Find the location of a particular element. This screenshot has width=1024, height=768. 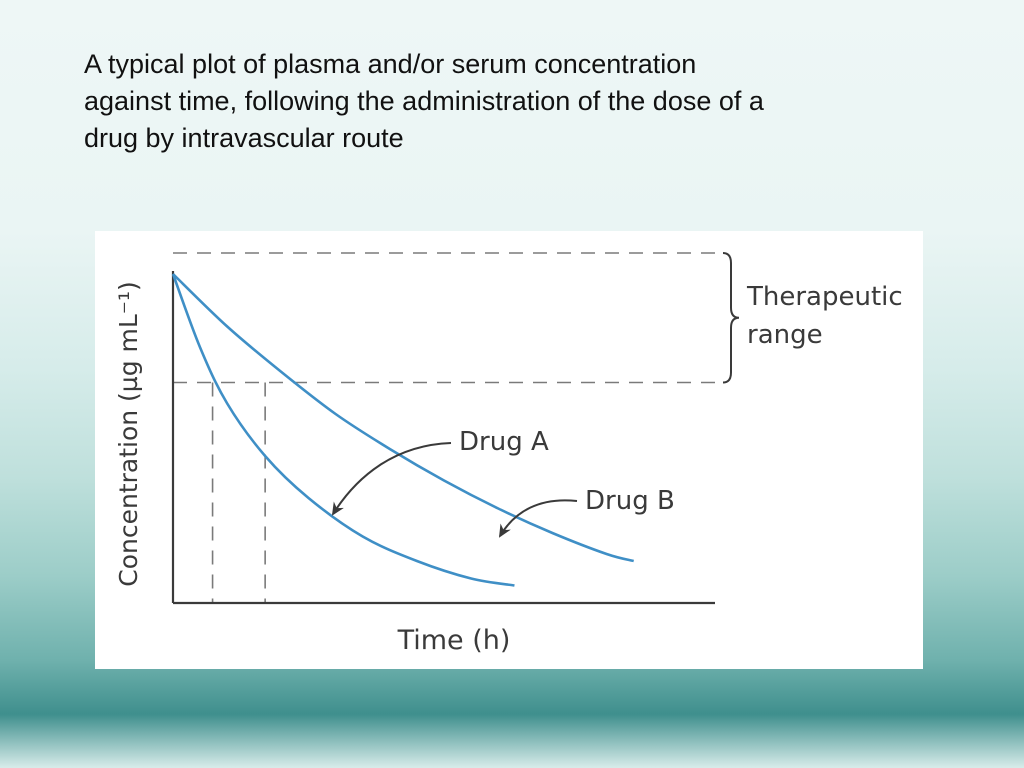

x-axis-label: Time (h) is located at coordinates (454, 640).